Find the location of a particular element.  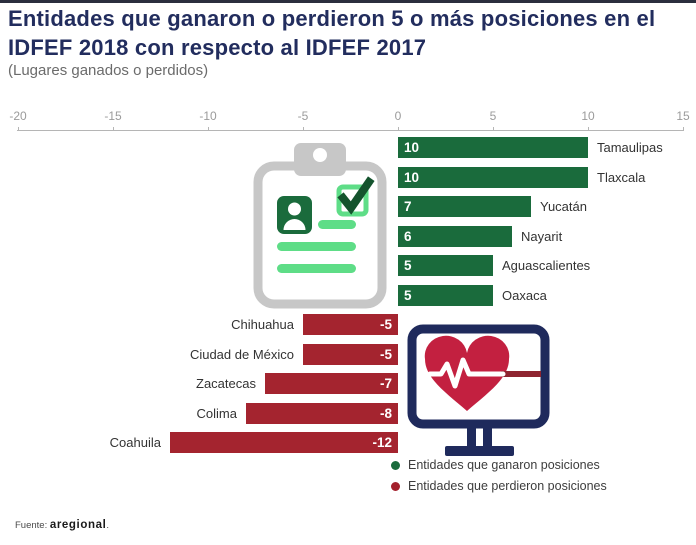

x-axis-tick-label: 0 is located at coordinates (398, 116).